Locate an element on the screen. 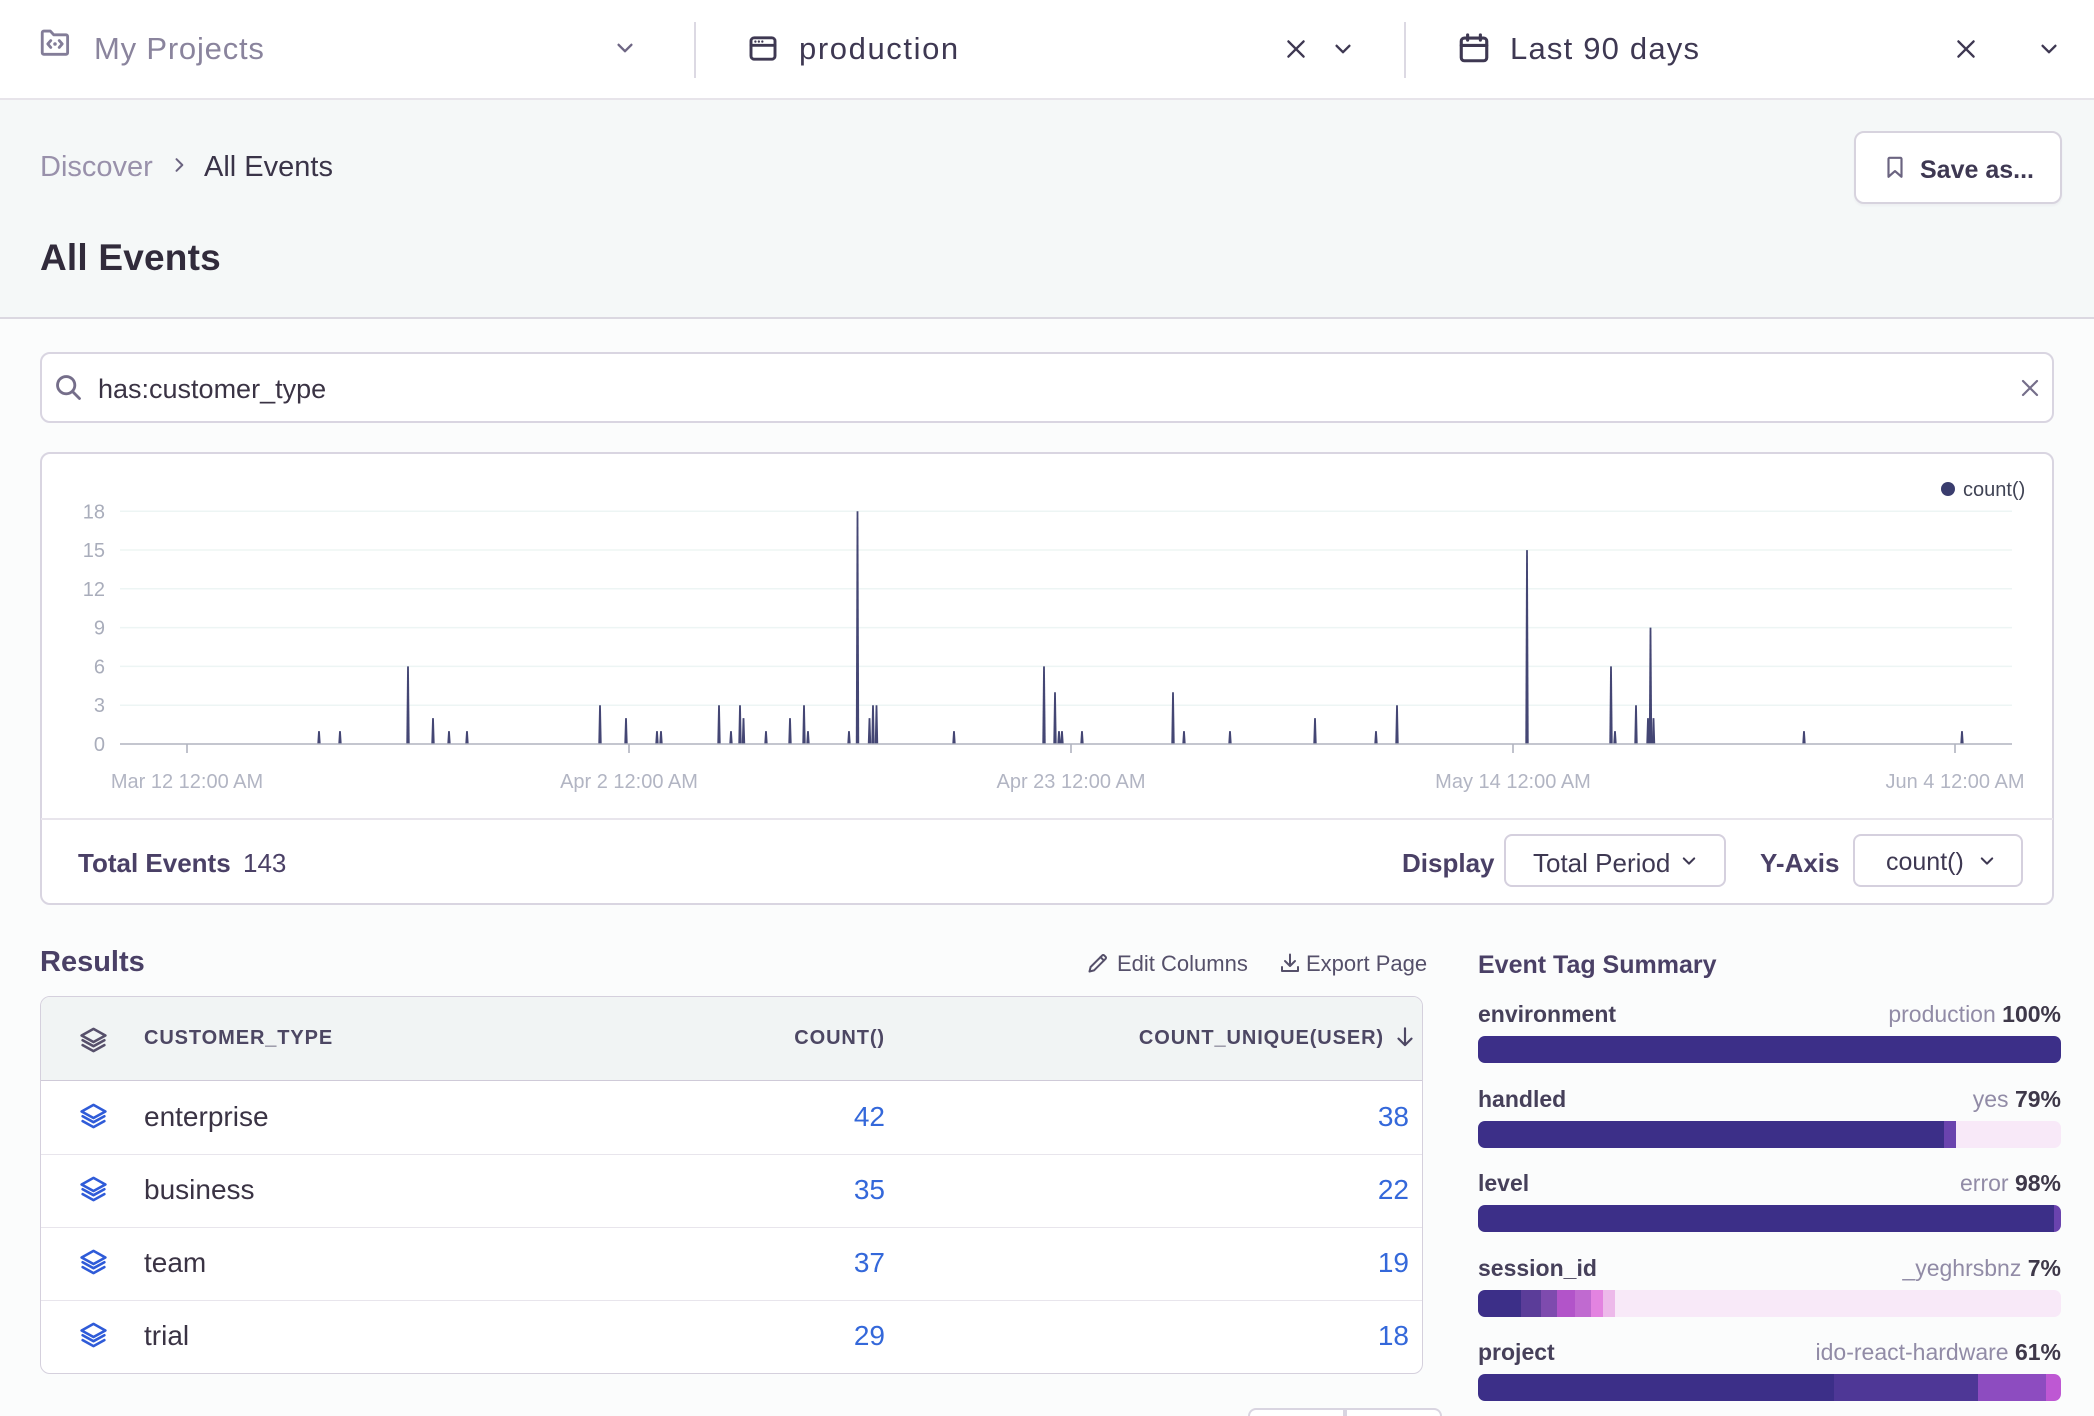 The height and width of the screenshot is (1416, 2094). svg-text: Apr 2 12:00 AM is located at coordinates (629, 782).